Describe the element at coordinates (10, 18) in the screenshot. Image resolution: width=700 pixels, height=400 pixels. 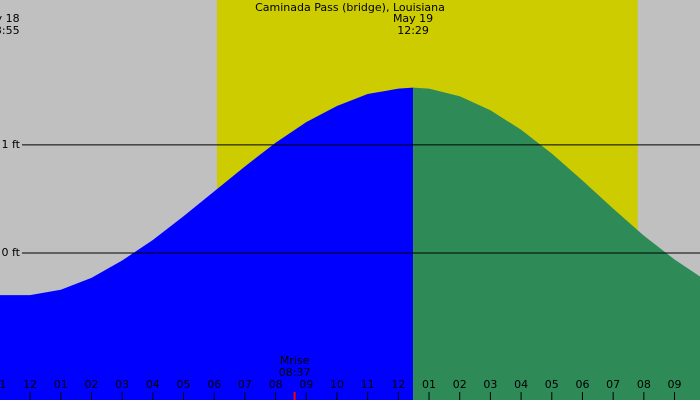
I see `extreme-label: May 18` at that location.